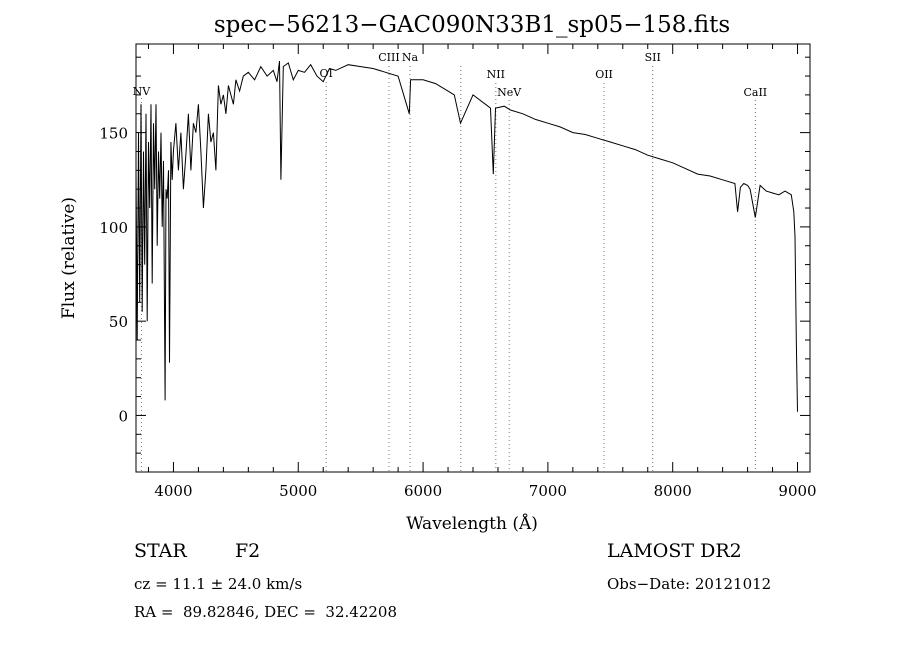 This screenshot has width=900, height=650. What do you see at coordinates (674, 551) in the screenshot?
I see `survey-label: LAMOST DR2` at bounding box center [674, 551].